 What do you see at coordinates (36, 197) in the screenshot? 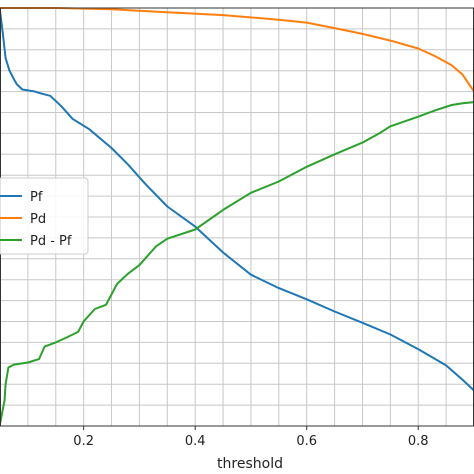
I see `legend-label-pf: Pf` at bounding box center [36, 197].